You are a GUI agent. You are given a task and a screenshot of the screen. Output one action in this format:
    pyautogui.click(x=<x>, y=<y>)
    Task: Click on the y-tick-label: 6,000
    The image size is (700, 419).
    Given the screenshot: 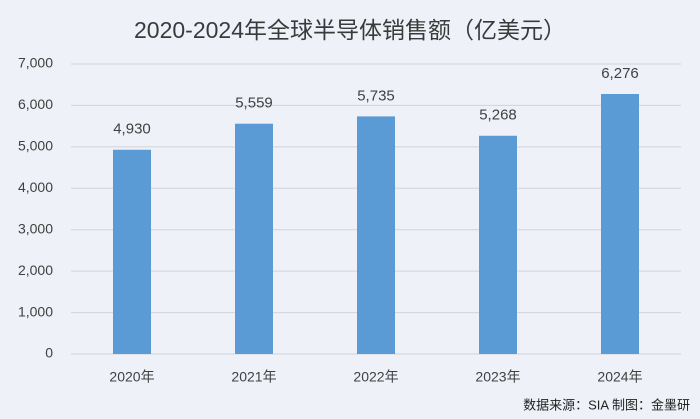 What is the action you would take?
    pyautogui.click(x=35, y=104)
    